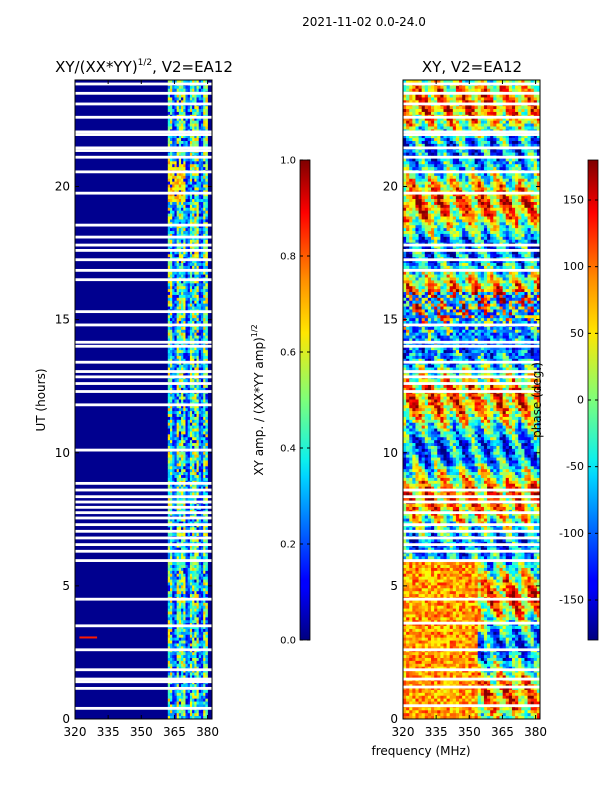  What do you see at coordinates (143, 157) in the screenshot?
I see `left-flagged-row` at bounding box center [143, 157].